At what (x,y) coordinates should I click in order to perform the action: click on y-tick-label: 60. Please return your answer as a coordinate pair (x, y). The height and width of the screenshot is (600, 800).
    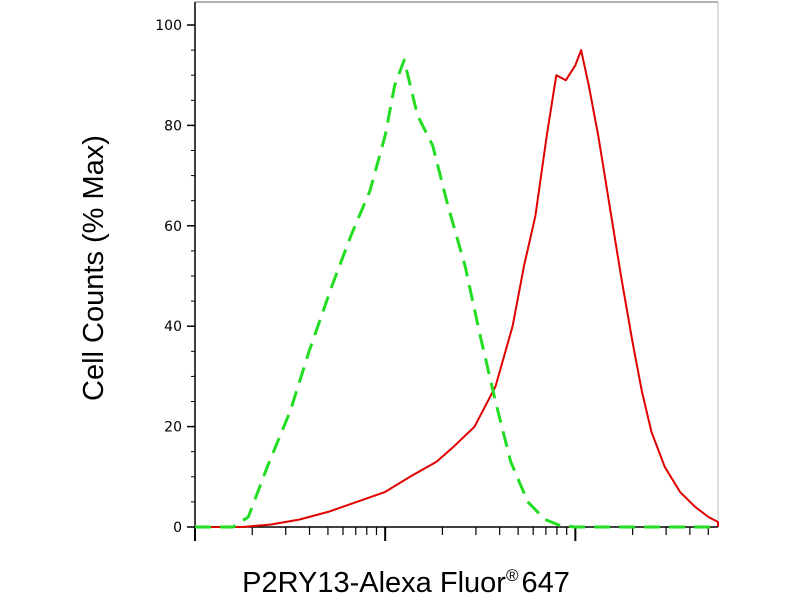
    Looking at the image, I should click on (173, 227).